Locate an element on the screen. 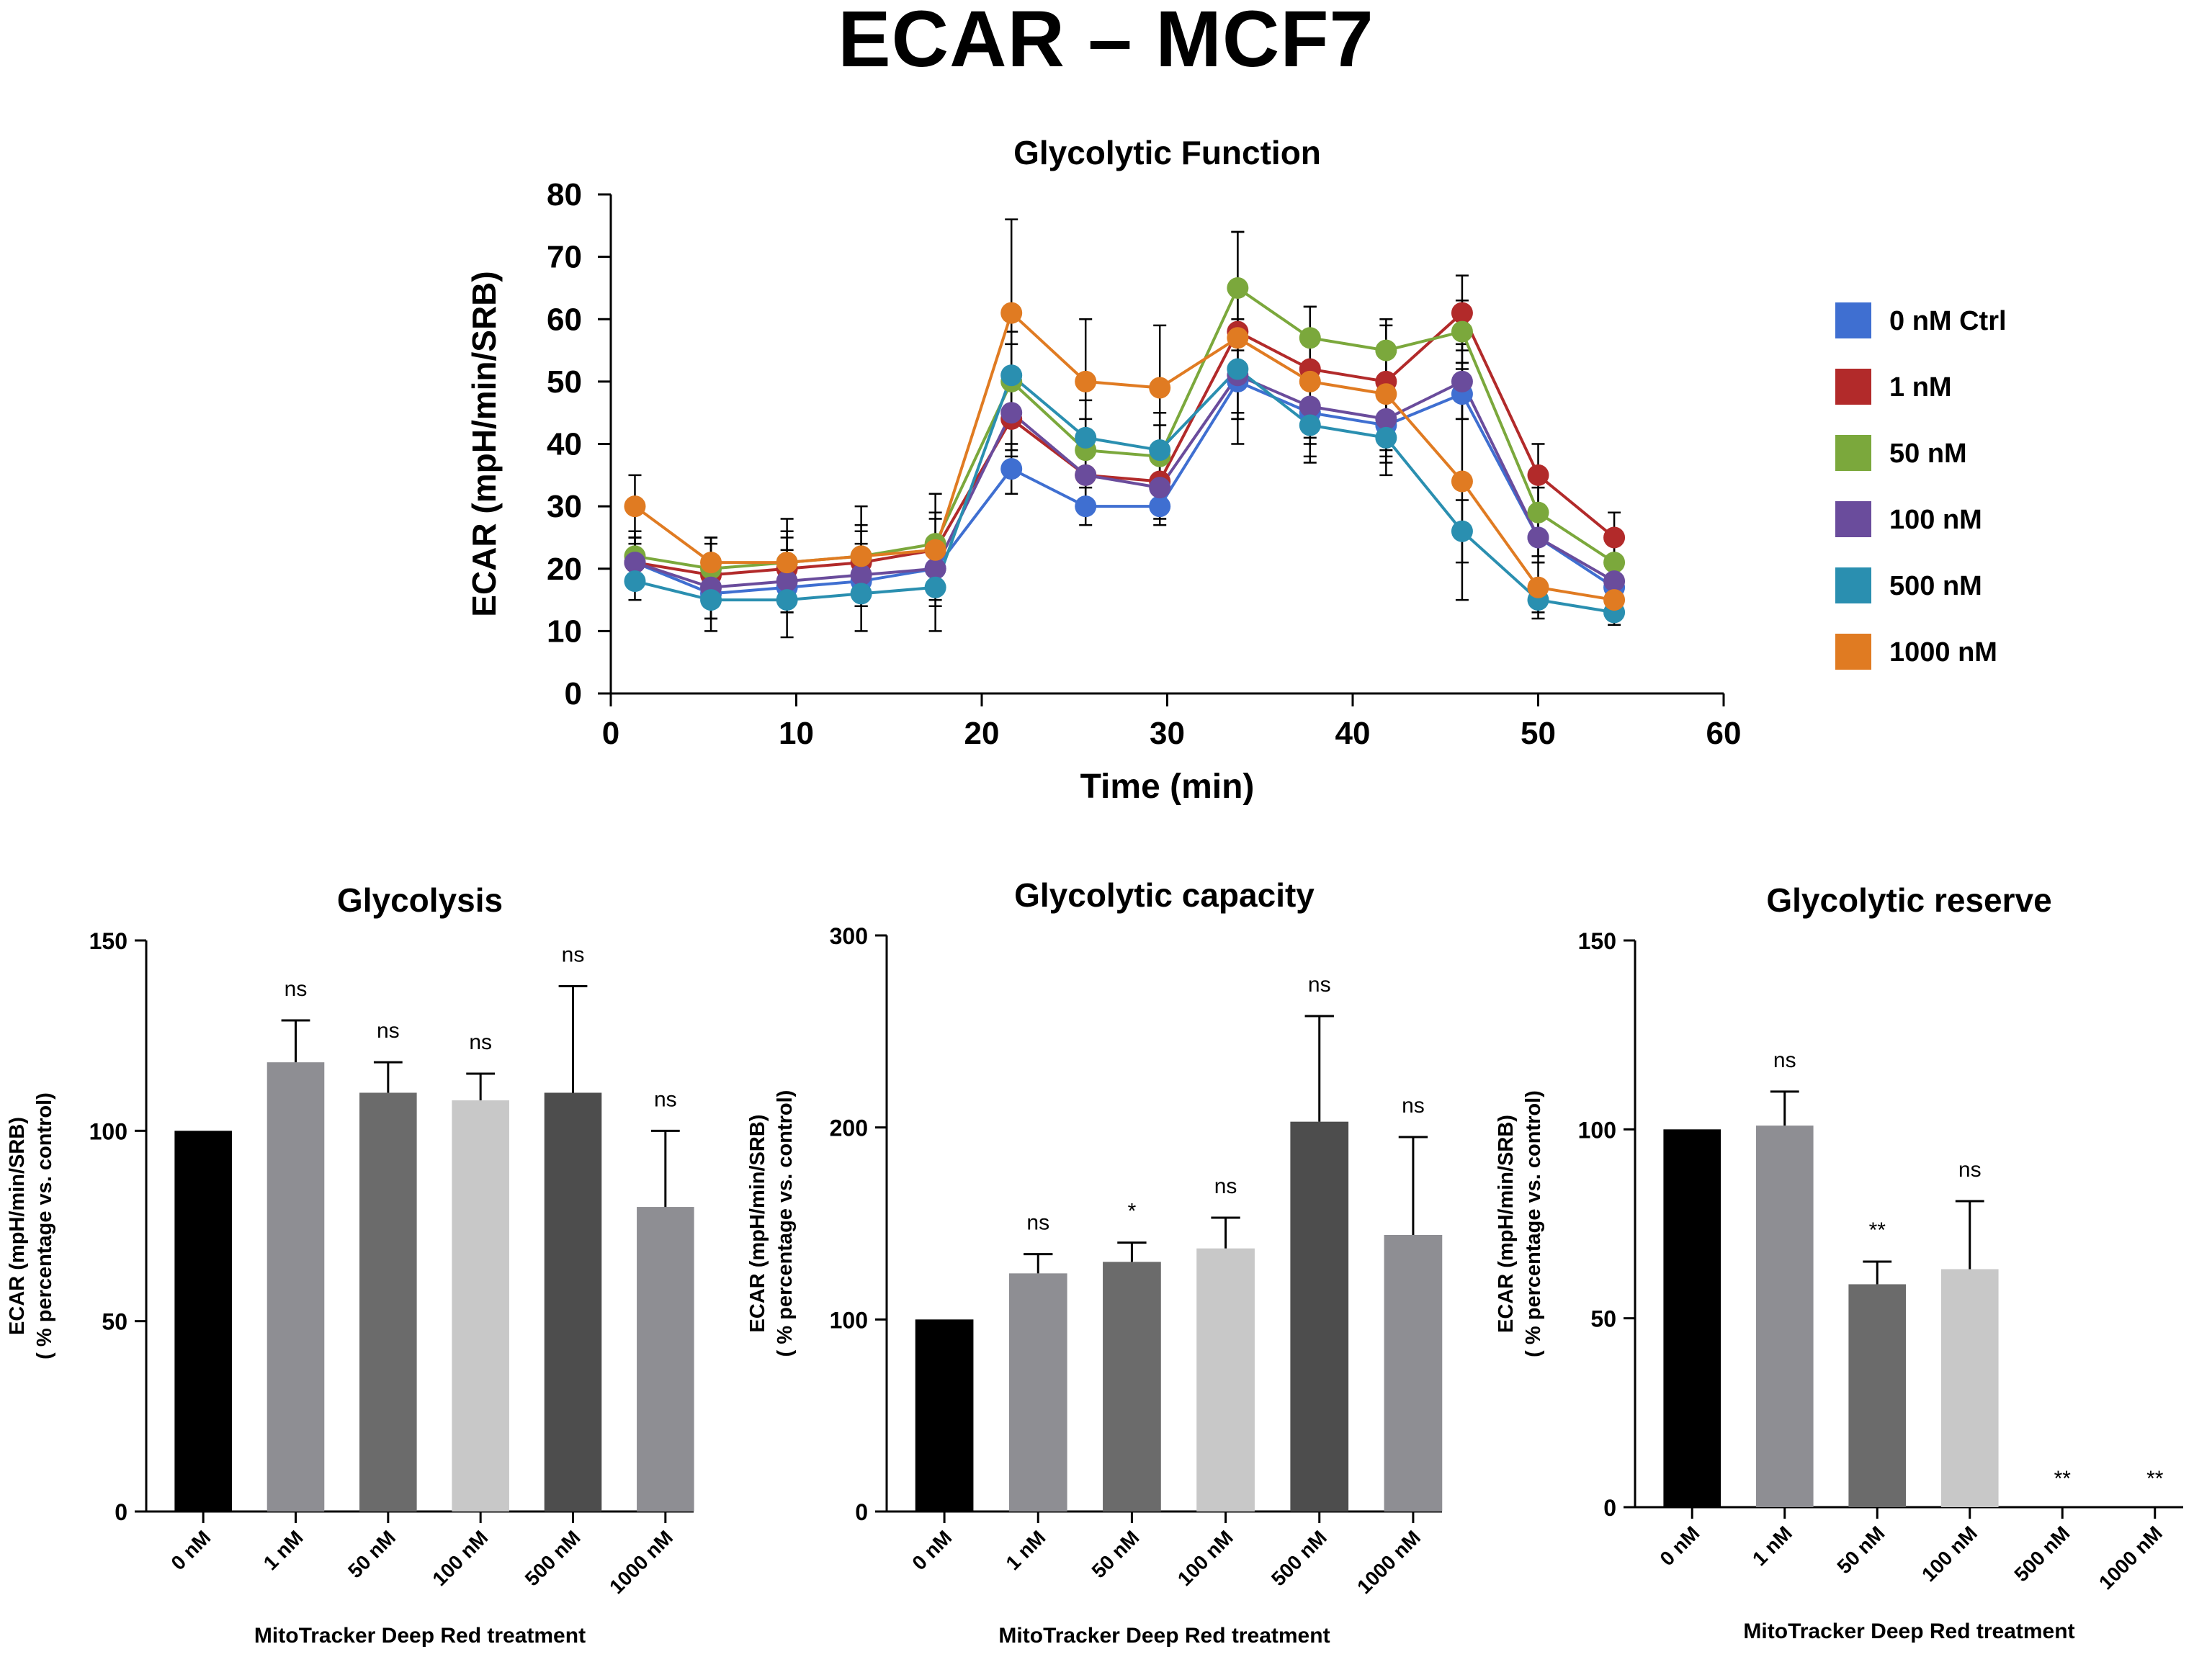 The height and width of the screenshot is (1662, 2212). x-tick-label: 0 is located at coordinates (610, 733).